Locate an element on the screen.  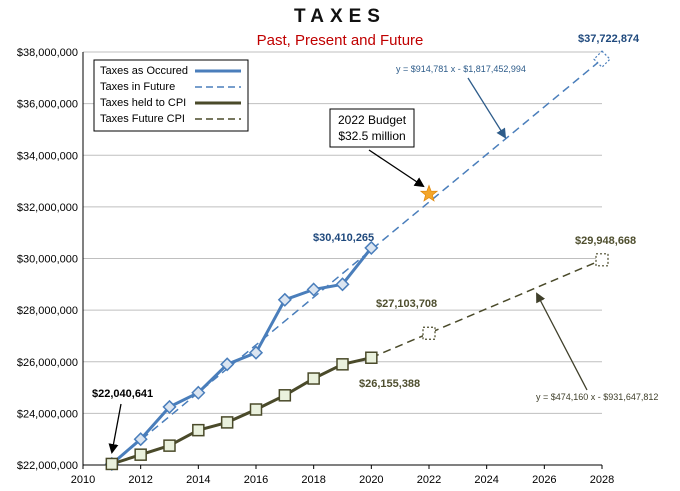
y-tick-label: $26,000,000 is located at coordinates (47, 363).